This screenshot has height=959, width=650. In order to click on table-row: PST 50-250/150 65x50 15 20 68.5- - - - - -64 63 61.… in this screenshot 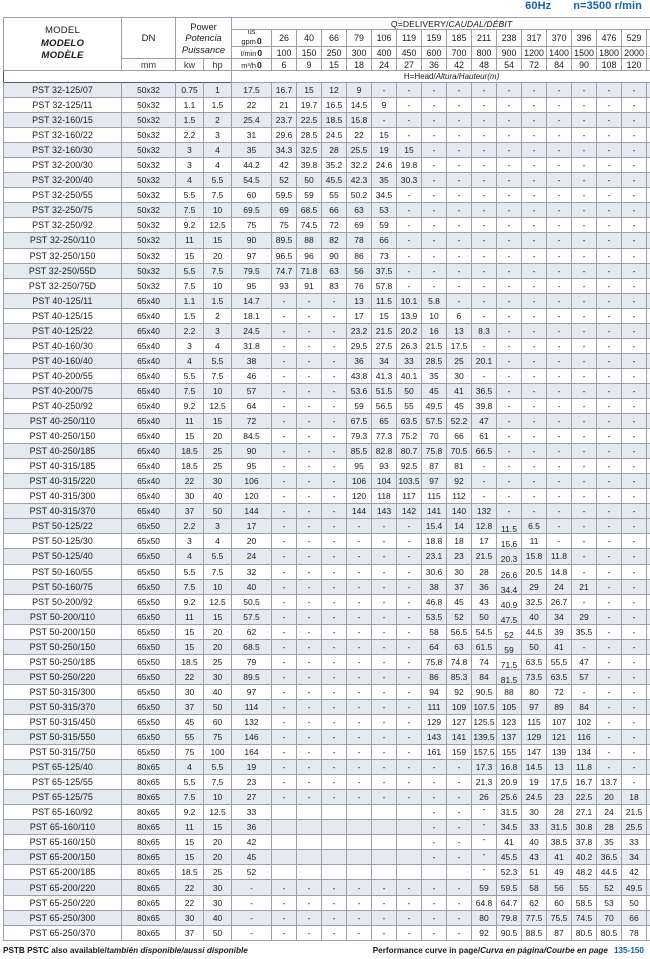, I will do `click(326, 646)`.